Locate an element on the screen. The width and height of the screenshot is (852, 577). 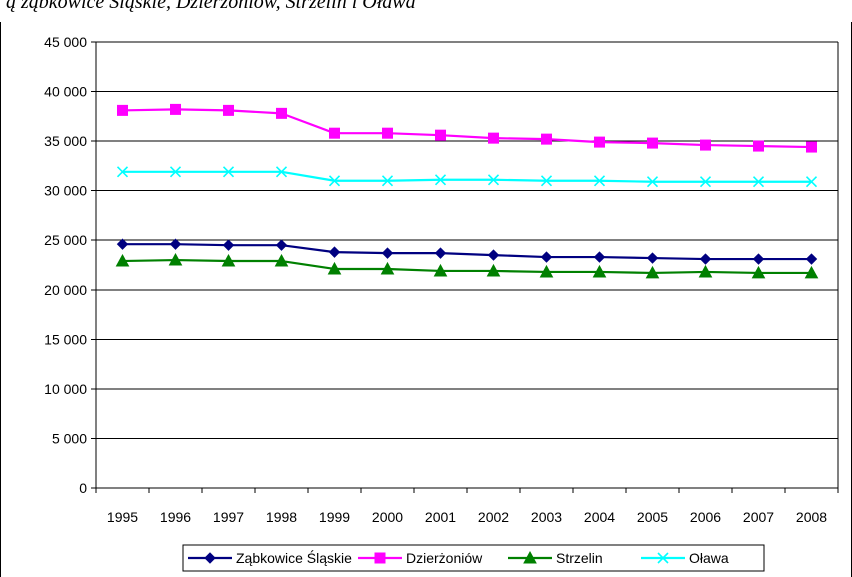
x-tick-label: 2007 is located at coordinates (758, 517).